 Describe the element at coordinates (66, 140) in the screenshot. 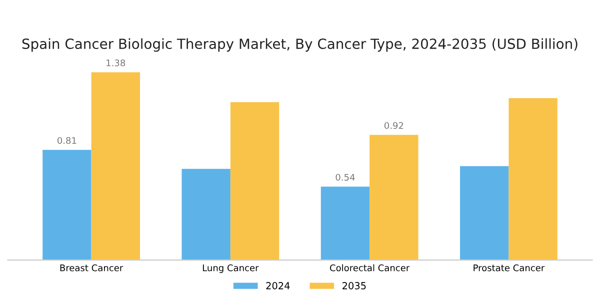

I see `data-label: 0.81` at that location.